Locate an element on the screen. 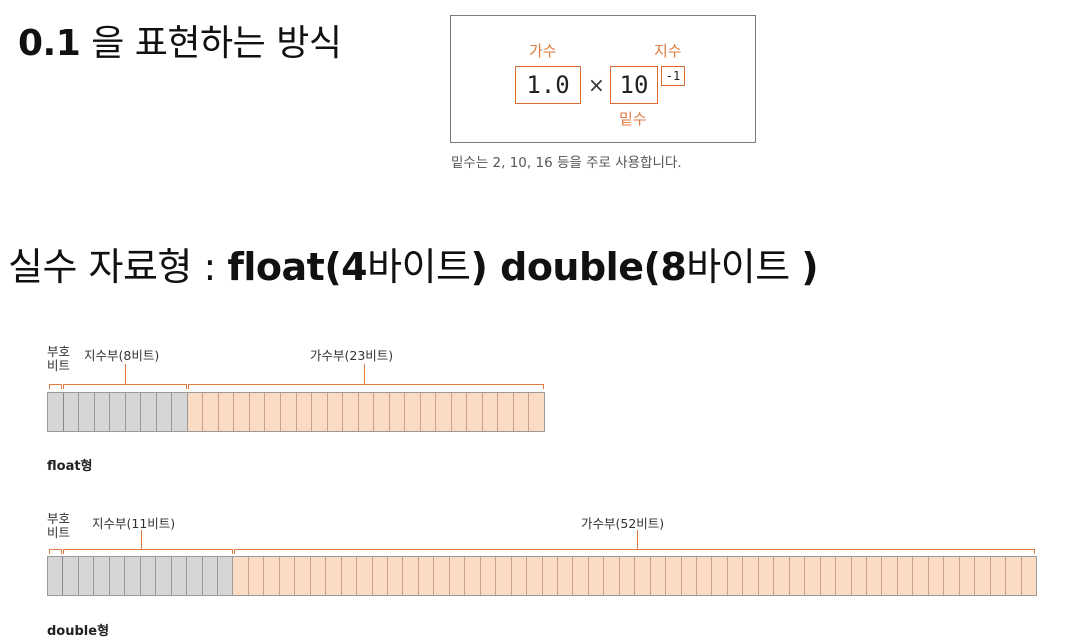  double-sign-bit is located at coordinates (56, 576).